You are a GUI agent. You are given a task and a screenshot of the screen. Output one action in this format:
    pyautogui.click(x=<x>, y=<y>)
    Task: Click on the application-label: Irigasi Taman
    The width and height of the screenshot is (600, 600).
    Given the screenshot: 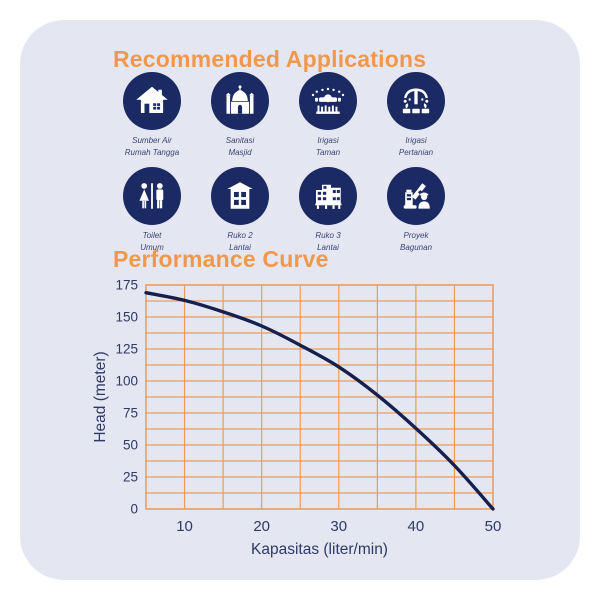 What is the action you would take?
    pyautogui.click(x=328, y=146)
    